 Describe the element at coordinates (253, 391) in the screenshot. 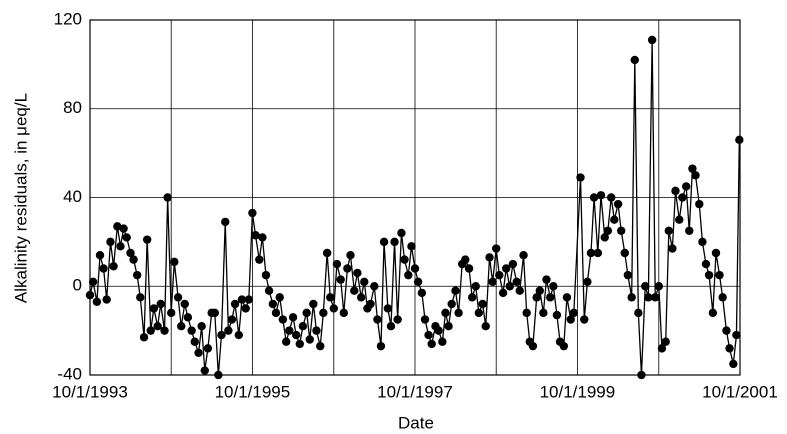

I see `x-tick-label: 10/1/1995` at that location.